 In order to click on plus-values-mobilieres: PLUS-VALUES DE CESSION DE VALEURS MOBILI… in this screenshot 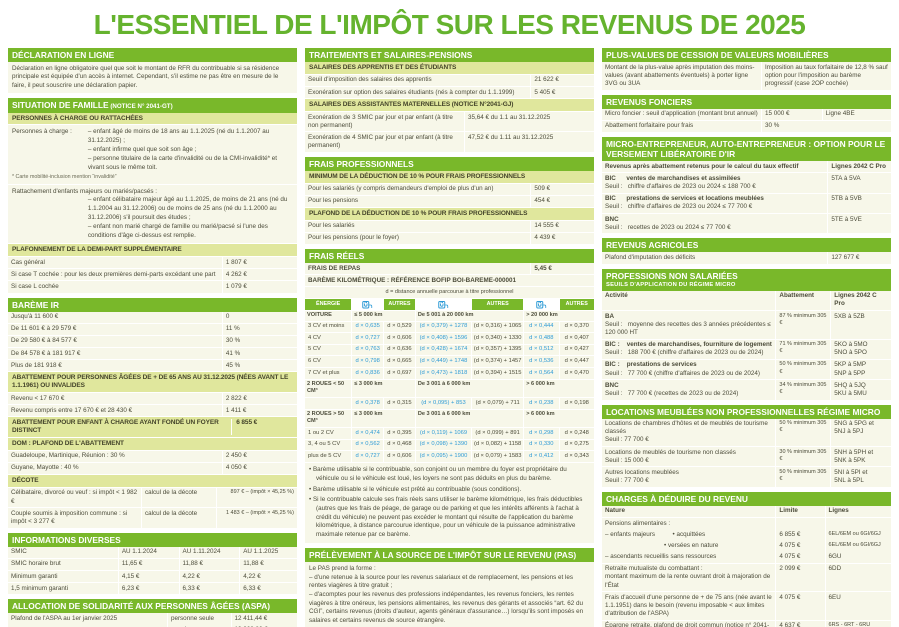, I will do `click(746, 55)`.